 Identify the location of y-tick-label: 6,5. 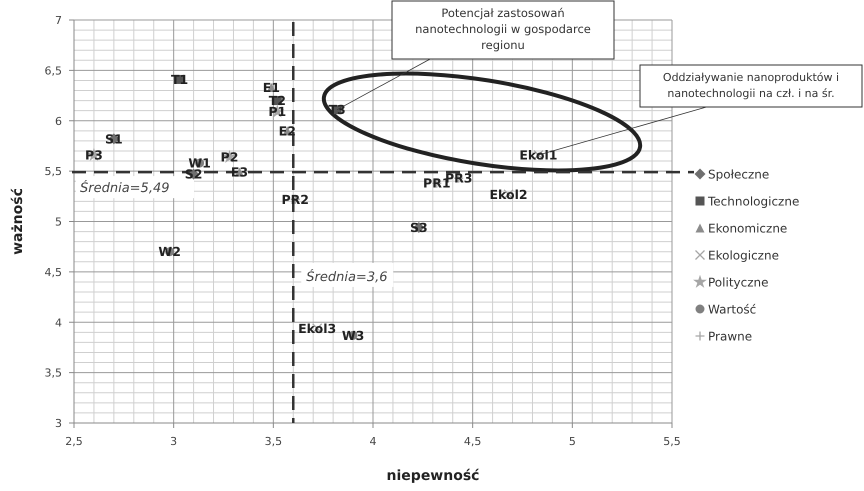
(53, 71).